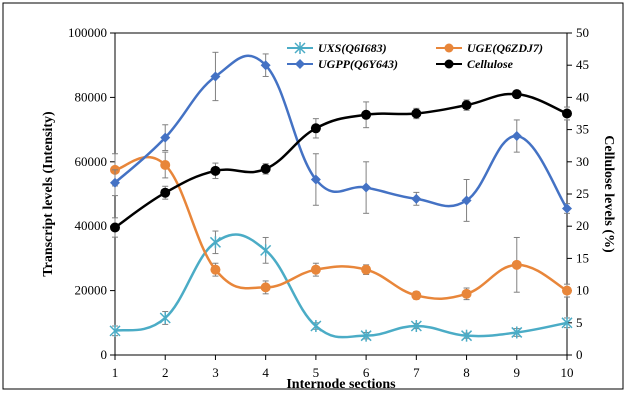 The height and width of the screenshot is (397, 627). I want to click on y2-tick-label: 45, so click(582, 64).